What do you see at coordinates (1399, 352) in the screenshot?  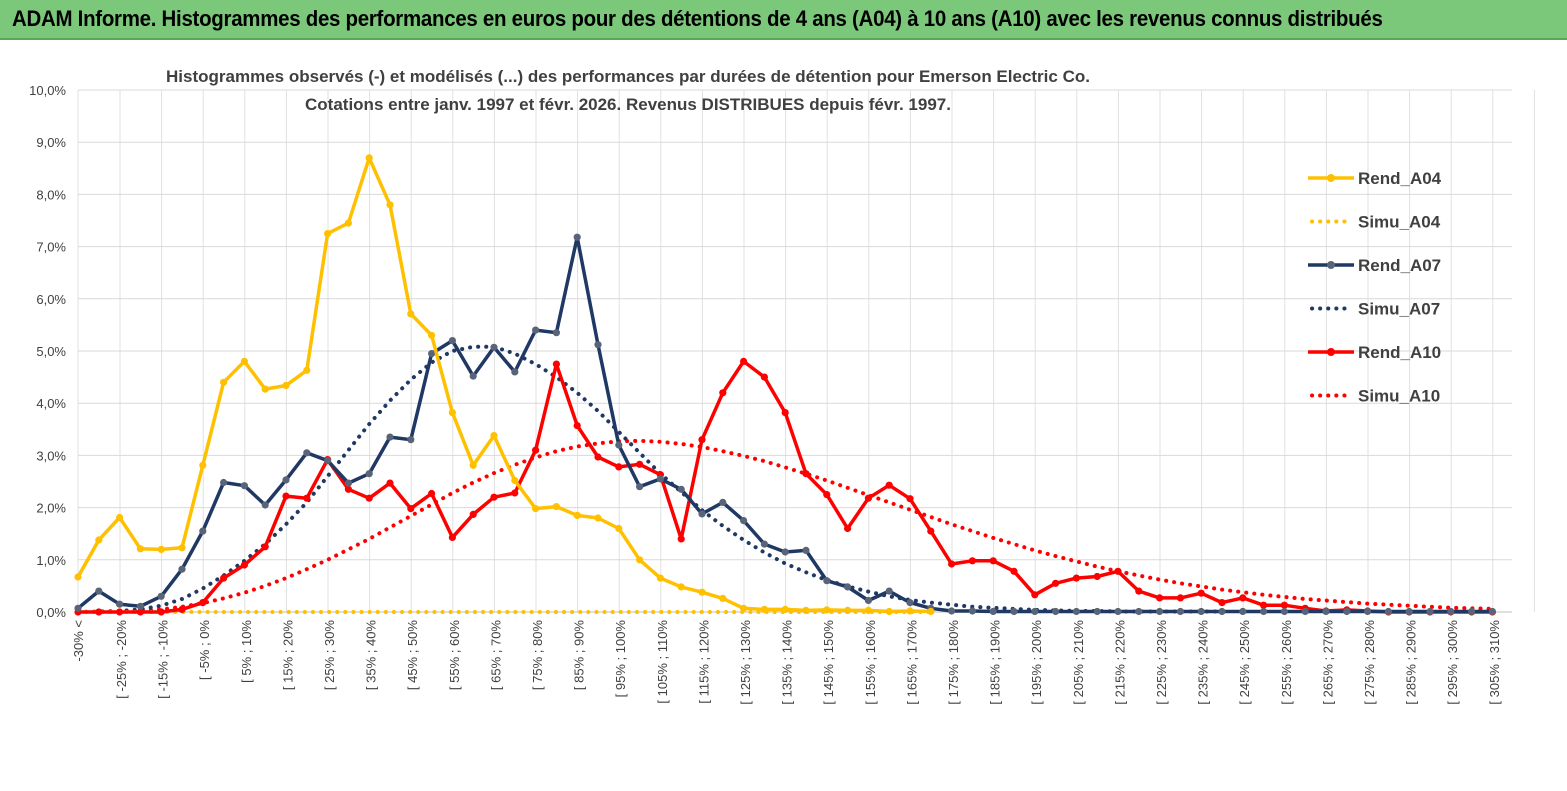 I see `legend-label: Rend_A10` at bounding box center [1399, 352].